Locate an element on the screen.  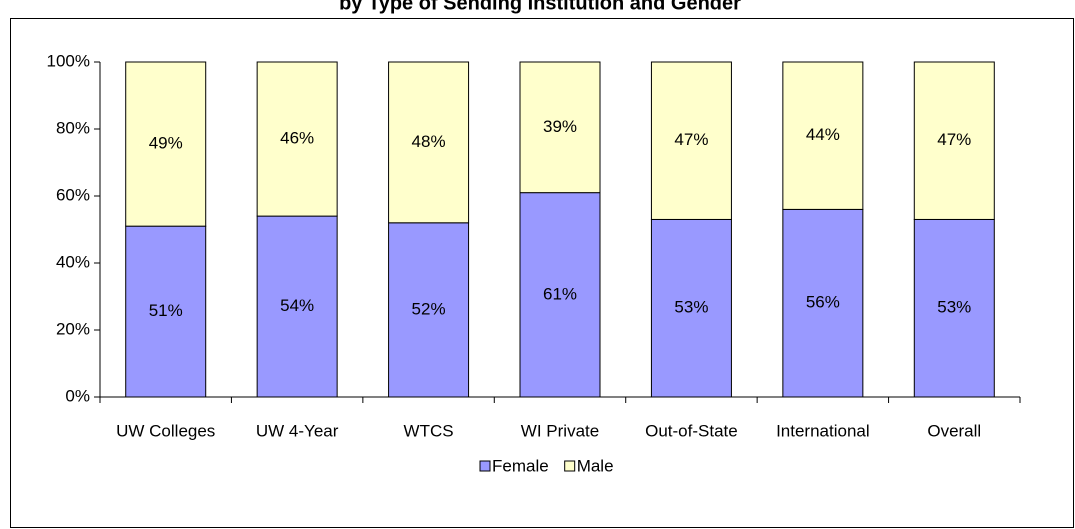
data-label: 61% is located at coordinates (560, 293).